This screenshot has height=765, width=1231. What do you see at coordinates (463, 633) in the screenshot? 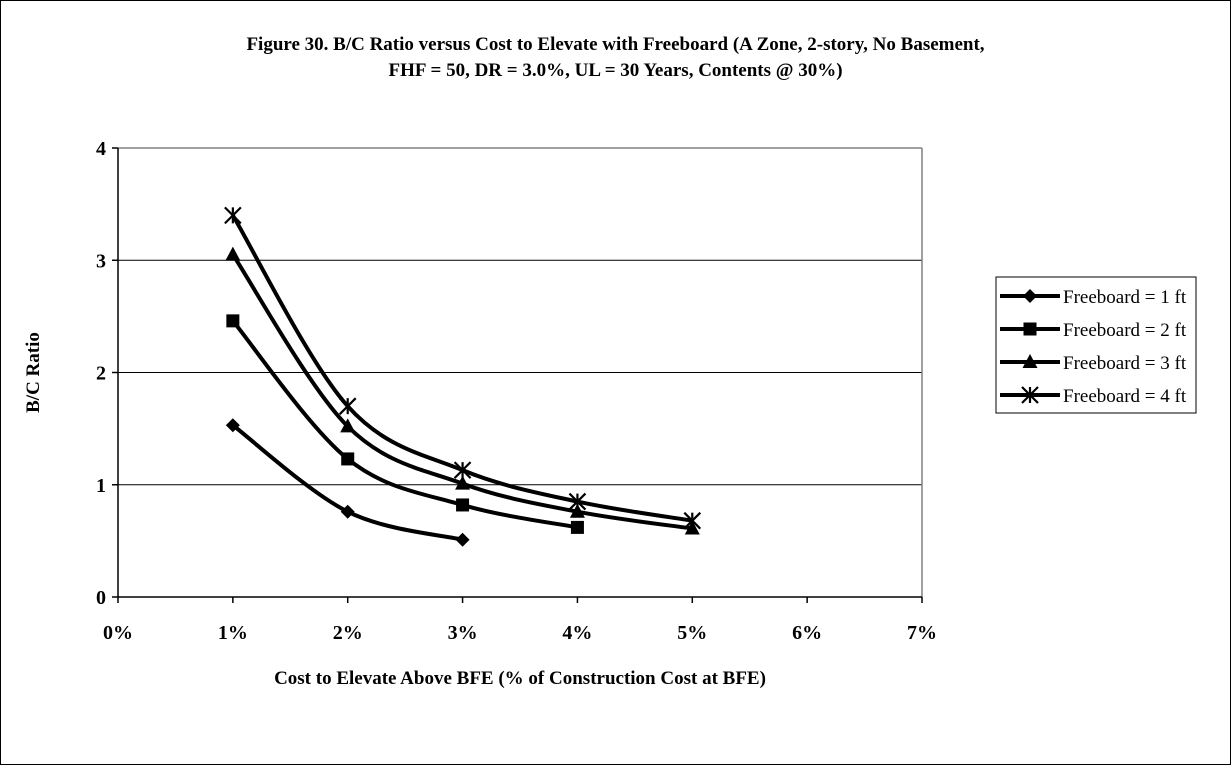
I see `x-tick-label-3: 3%` at bounding box center [463, 633].